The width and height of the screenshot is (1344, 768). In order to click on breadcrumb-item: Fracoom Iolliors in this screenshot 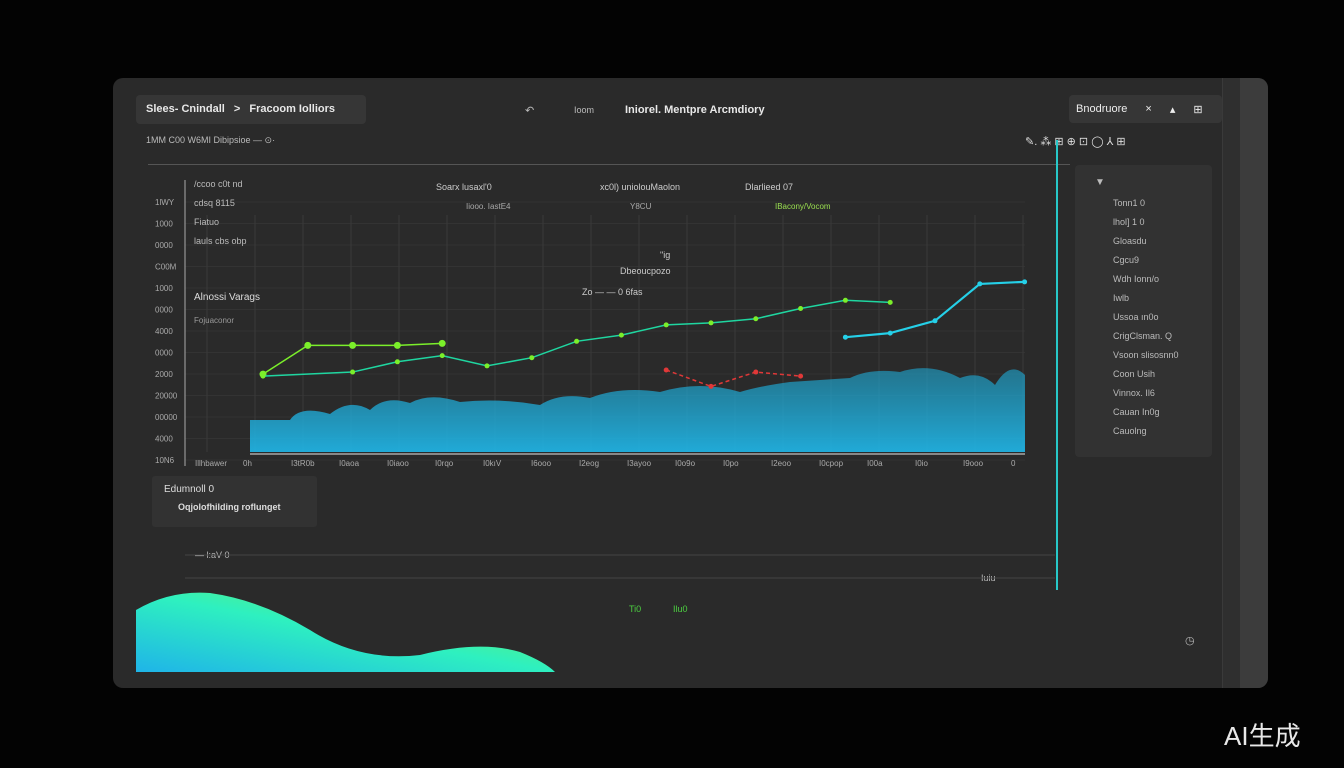, I will do `click(292, 109)`.